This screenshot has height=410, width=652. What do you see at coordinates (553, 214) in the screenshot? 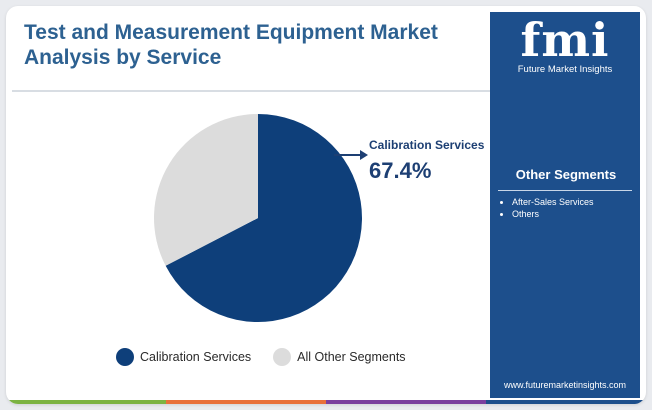
I see `segment-item: Others` at bounding box center [553, 214].